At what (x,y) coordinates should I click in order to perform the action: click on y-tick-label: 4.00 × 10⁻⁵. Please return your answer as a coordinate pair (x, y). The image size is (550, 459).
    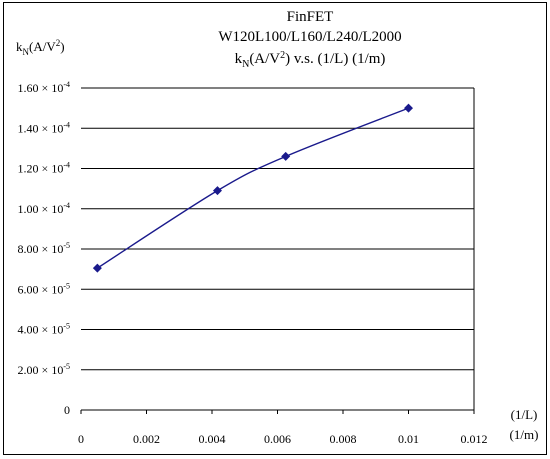
    Looking at the image, I should click on (44, 329).